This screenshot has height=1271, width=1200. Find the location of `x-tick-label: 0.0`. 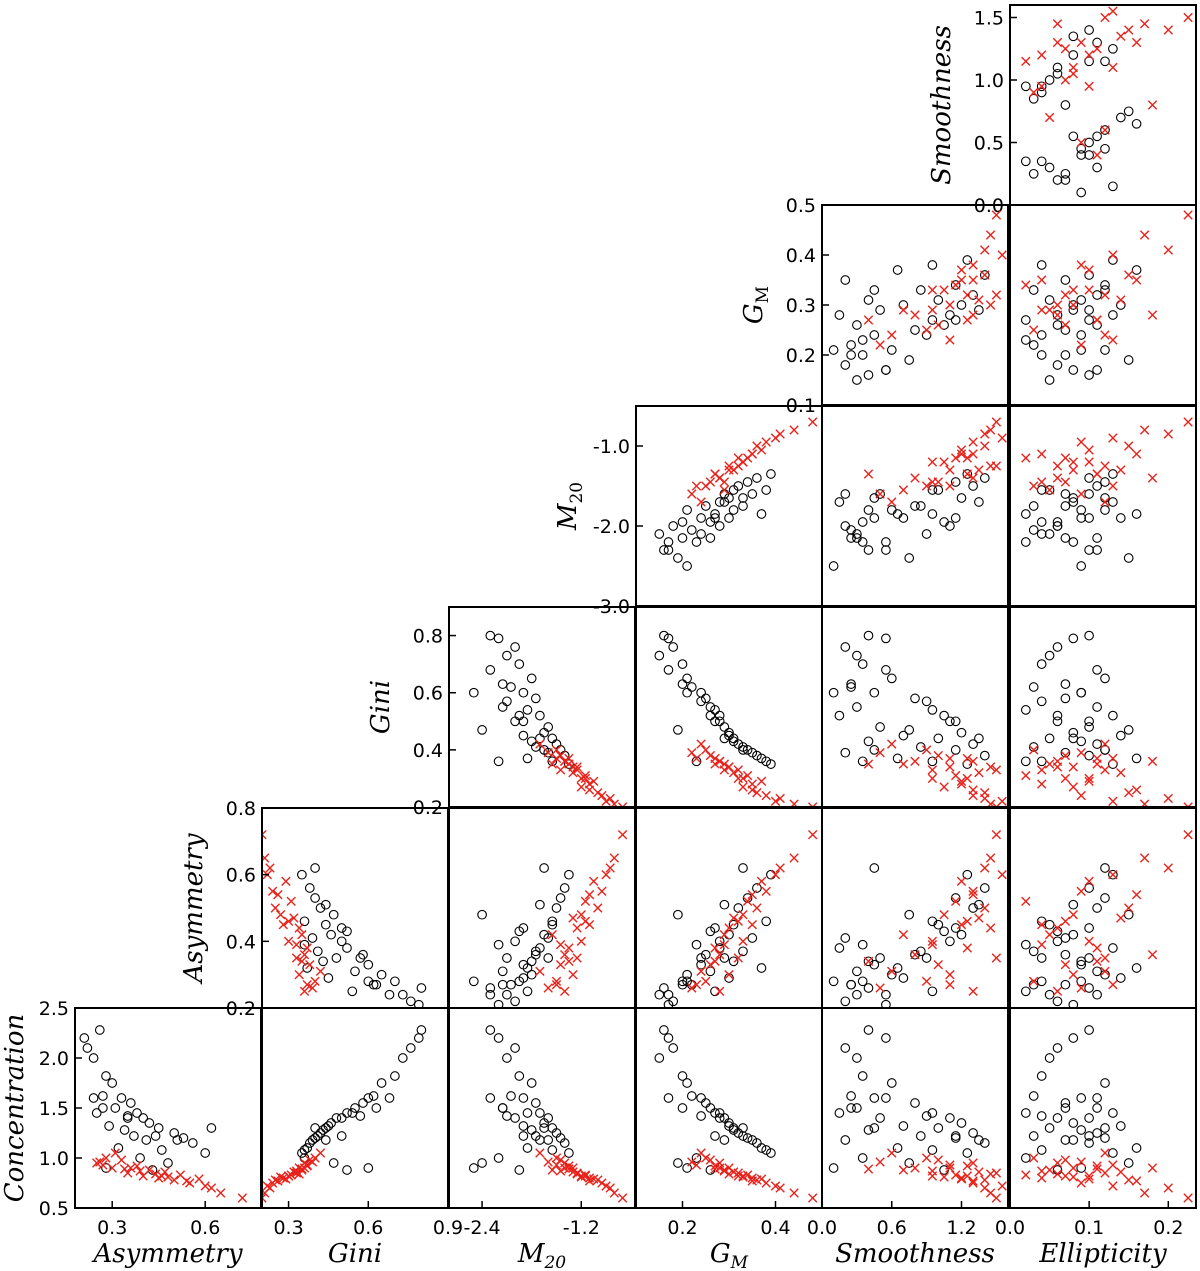

x-tick-label: 0.0 is located at coordinates (822, 1228).